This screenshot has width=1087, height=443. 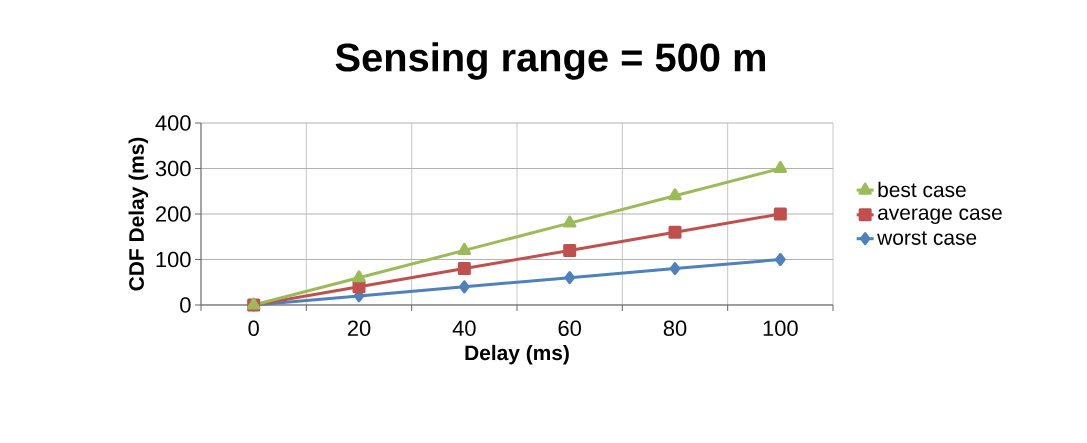 I want to click on x-tick-label: 100, so click(x=780, y=328).